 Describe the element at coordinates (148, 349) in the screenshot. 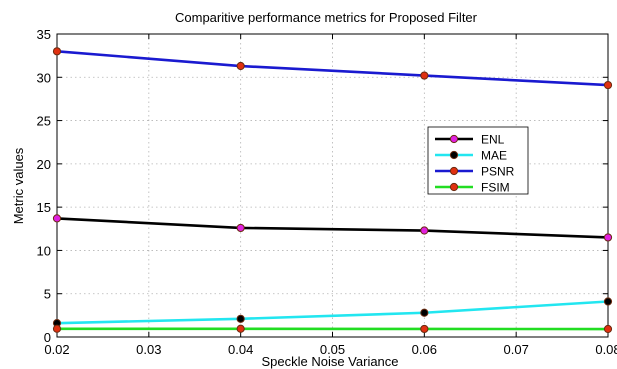

I see `x-tick-label: 0.03` at that location.